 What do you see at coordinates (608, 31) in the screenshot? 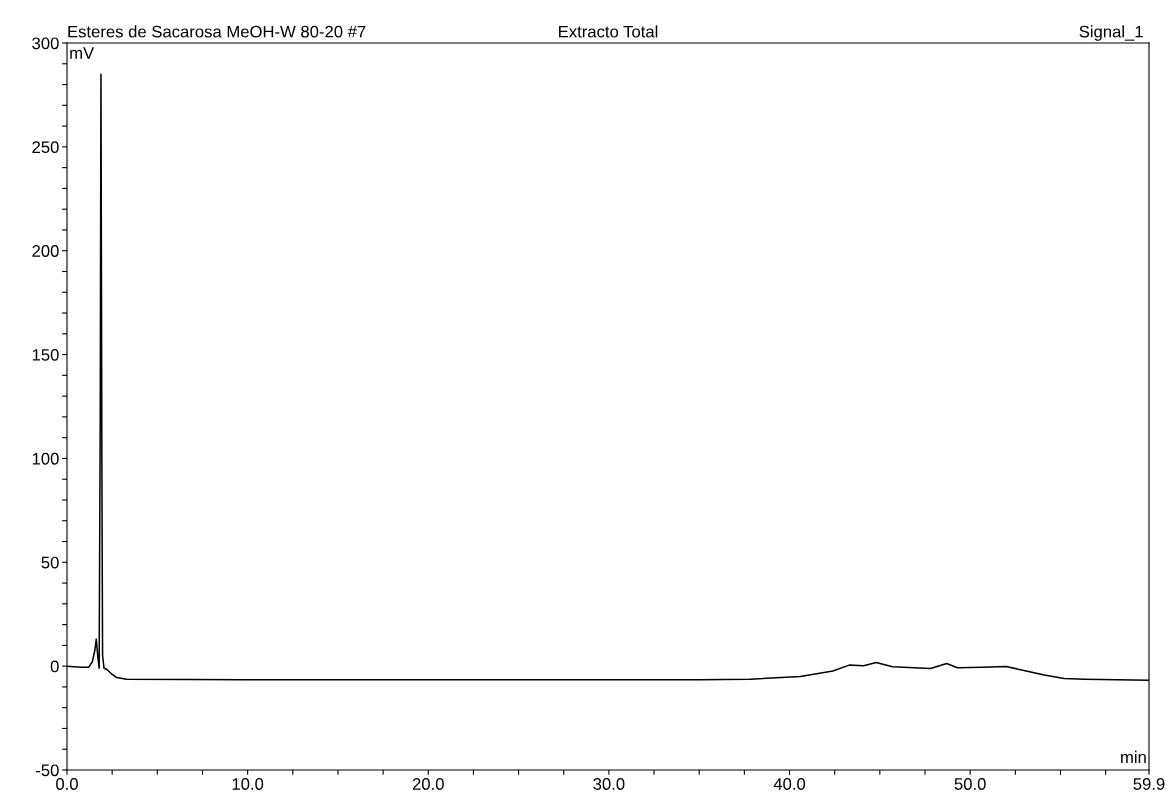
I see `chart-subtitle: Extracto Total` at bounding box center [608, 31].